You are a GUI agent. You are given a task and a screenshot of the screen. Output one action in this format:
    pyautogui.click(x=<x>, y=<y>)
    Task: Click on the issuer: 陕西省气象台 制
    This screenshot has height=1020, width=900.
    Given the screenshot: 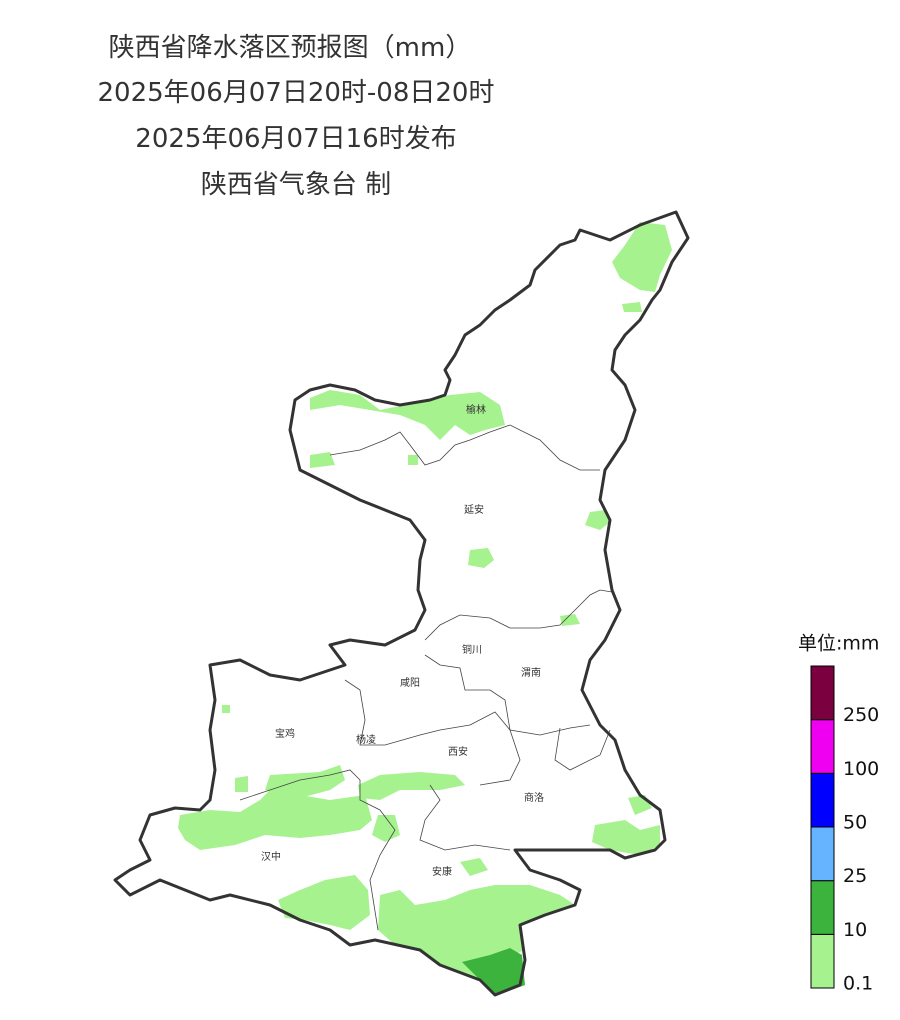 What is the action you would take?
    pyautogui.click(x=296, y=185)
    